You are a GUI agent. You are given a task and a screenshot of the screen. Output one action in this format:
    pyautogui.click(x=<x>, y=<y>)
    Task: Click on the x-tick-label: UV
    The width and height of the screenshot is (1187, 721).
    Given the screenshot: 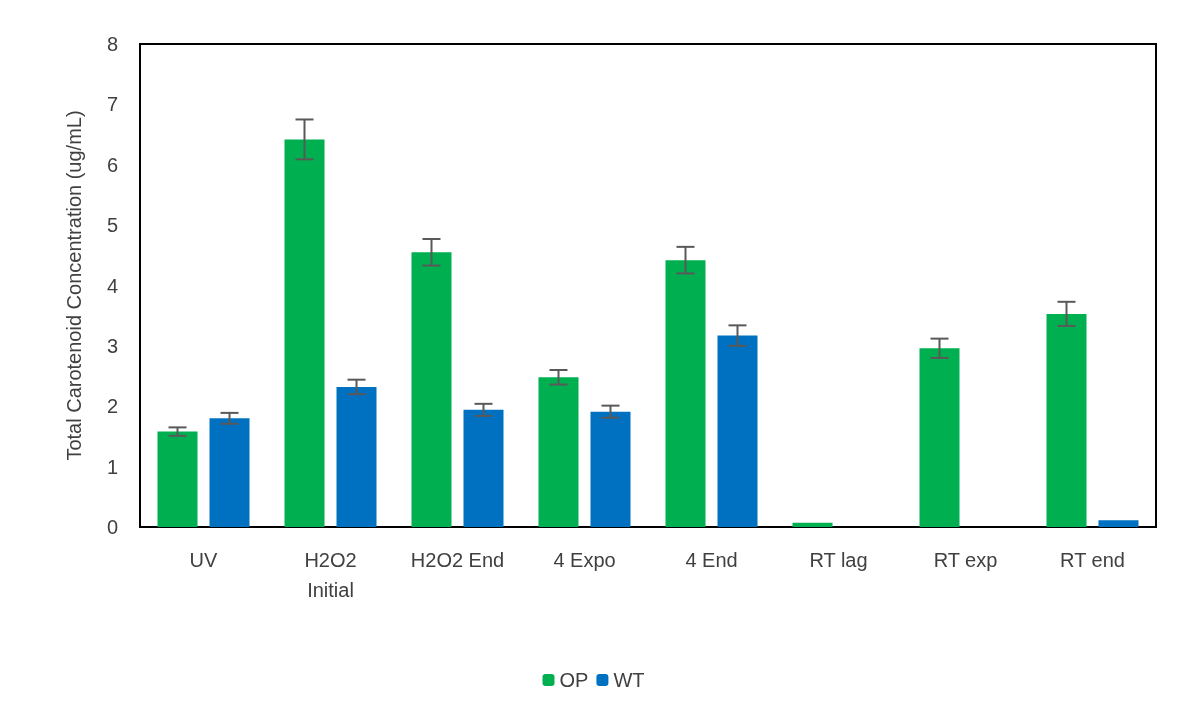 What is the action you would take?
    pyautogui.click(x=204, y=560)
    